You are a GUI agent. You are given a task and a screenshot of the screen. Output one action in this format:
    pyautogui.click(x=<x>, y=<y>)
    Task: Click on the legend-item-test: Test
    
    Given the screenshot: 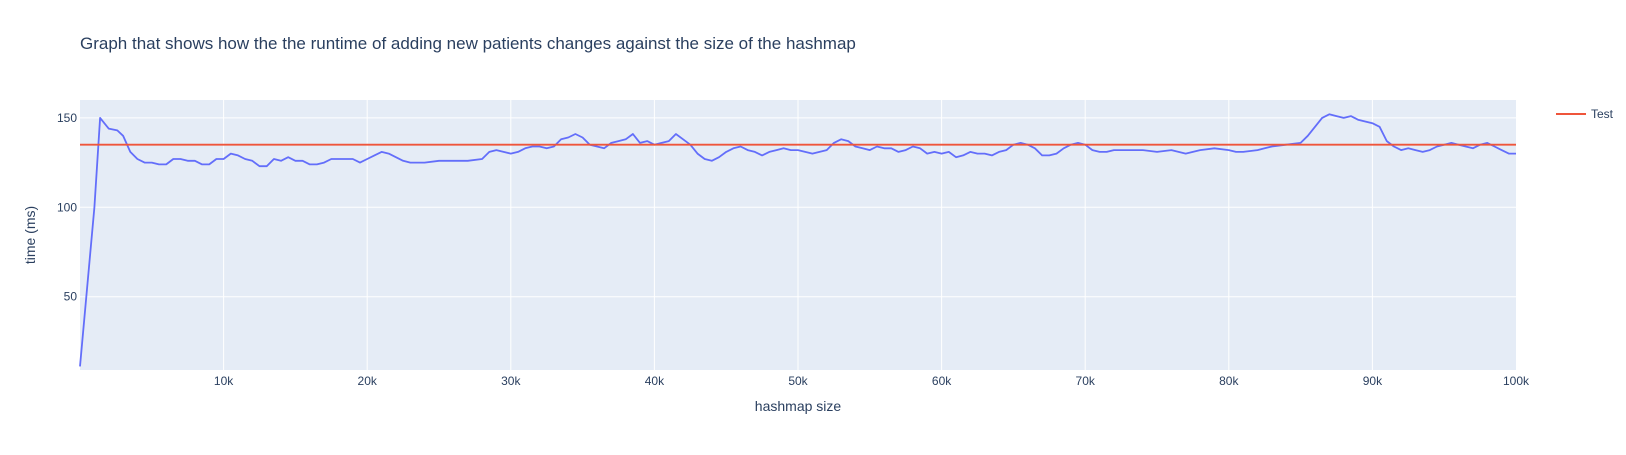 What is the action you would take?
    pyautogui.click(x=1585, y=114)
    